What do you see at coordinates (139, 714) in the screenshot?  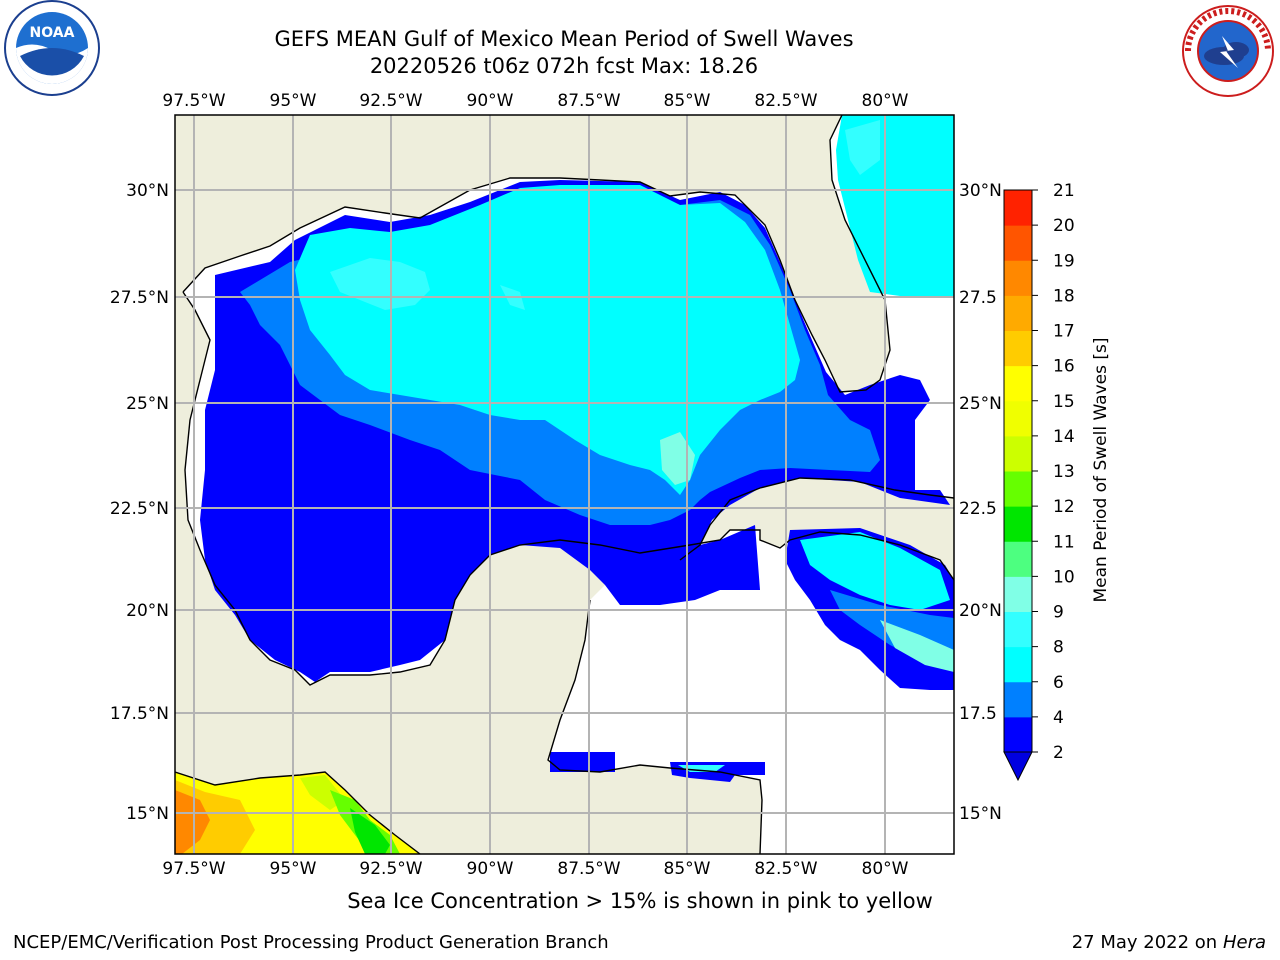 I see `lat-tick-left: 17.5°N` at bounding box center [139, 714].